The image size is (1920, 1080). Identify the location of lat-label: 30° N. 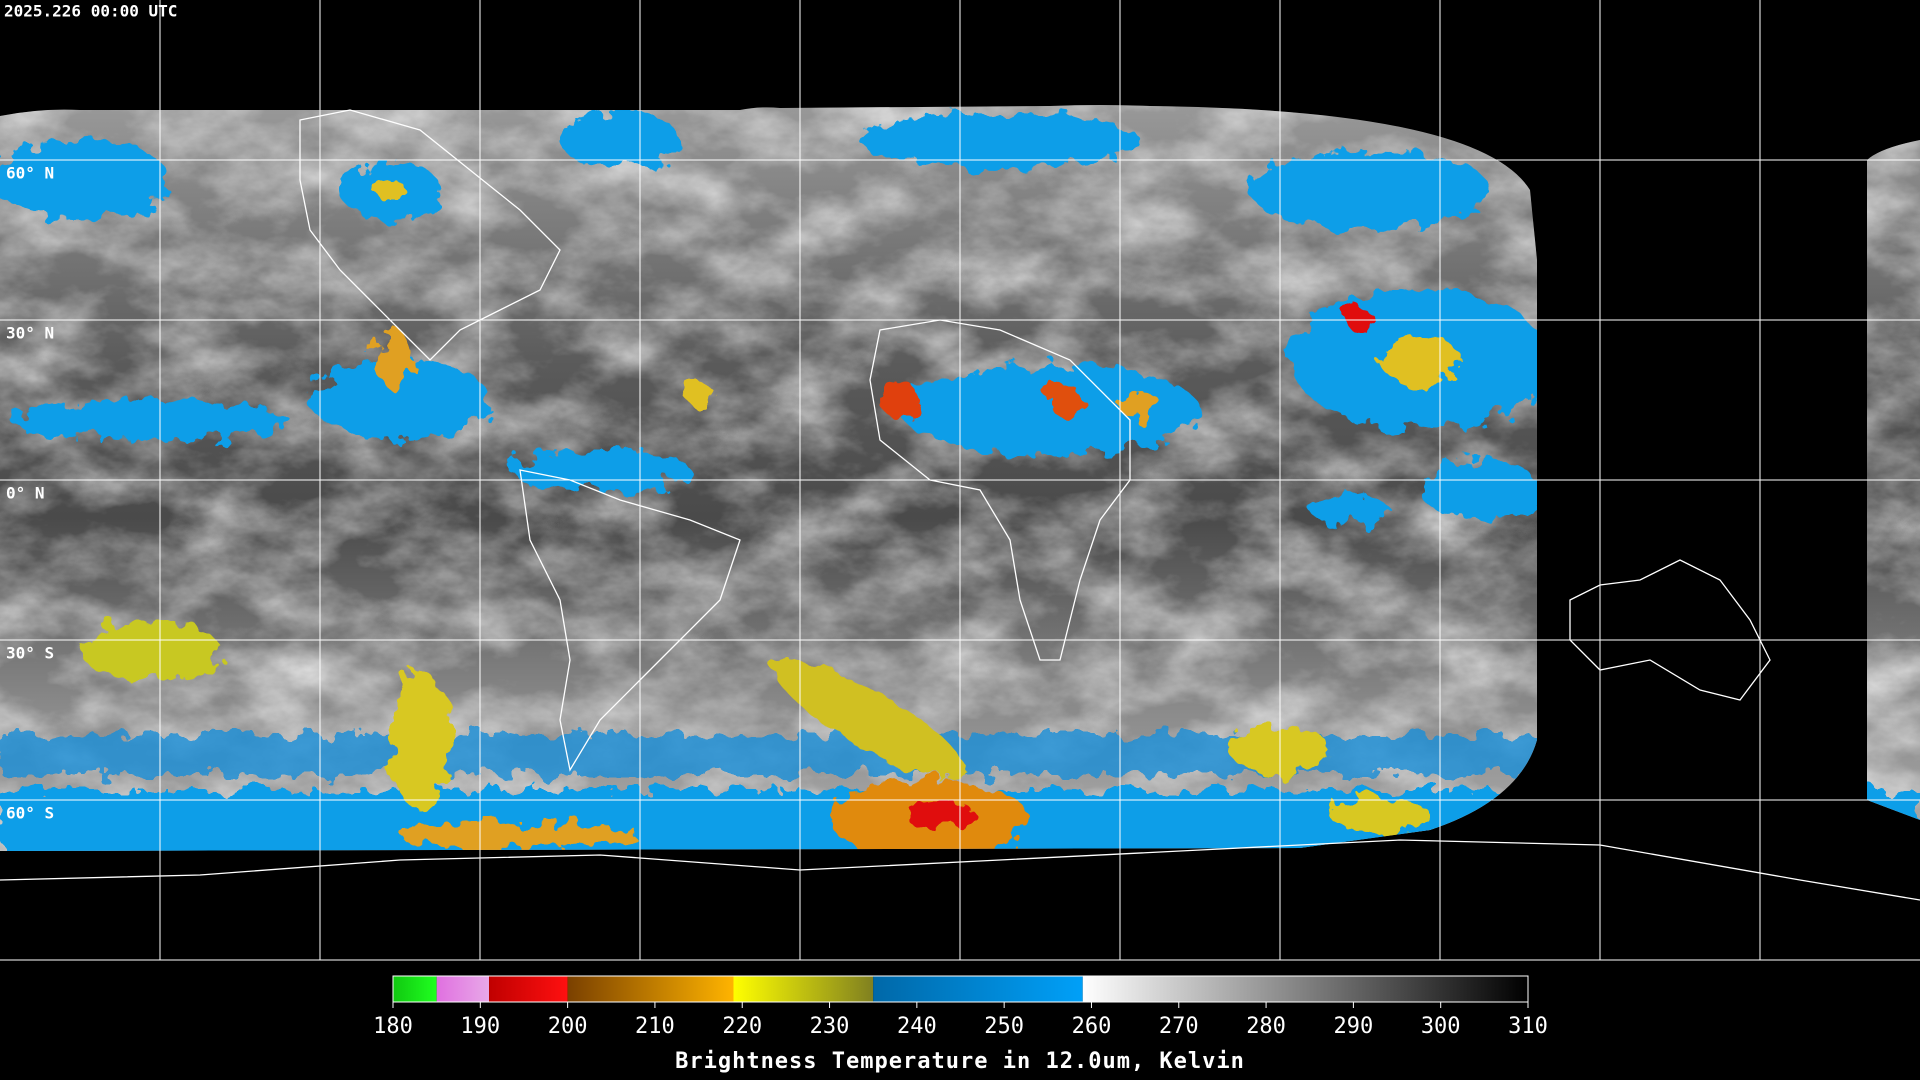
(30, 333).